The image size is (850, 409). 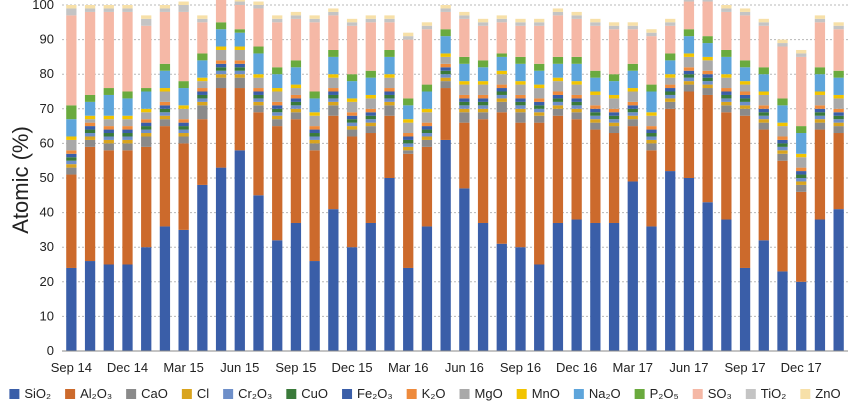 What do you see at coordinates (774, 393) in the screenshot?
I see `legend-label: TiO₂` at bounding box center [774, 393].